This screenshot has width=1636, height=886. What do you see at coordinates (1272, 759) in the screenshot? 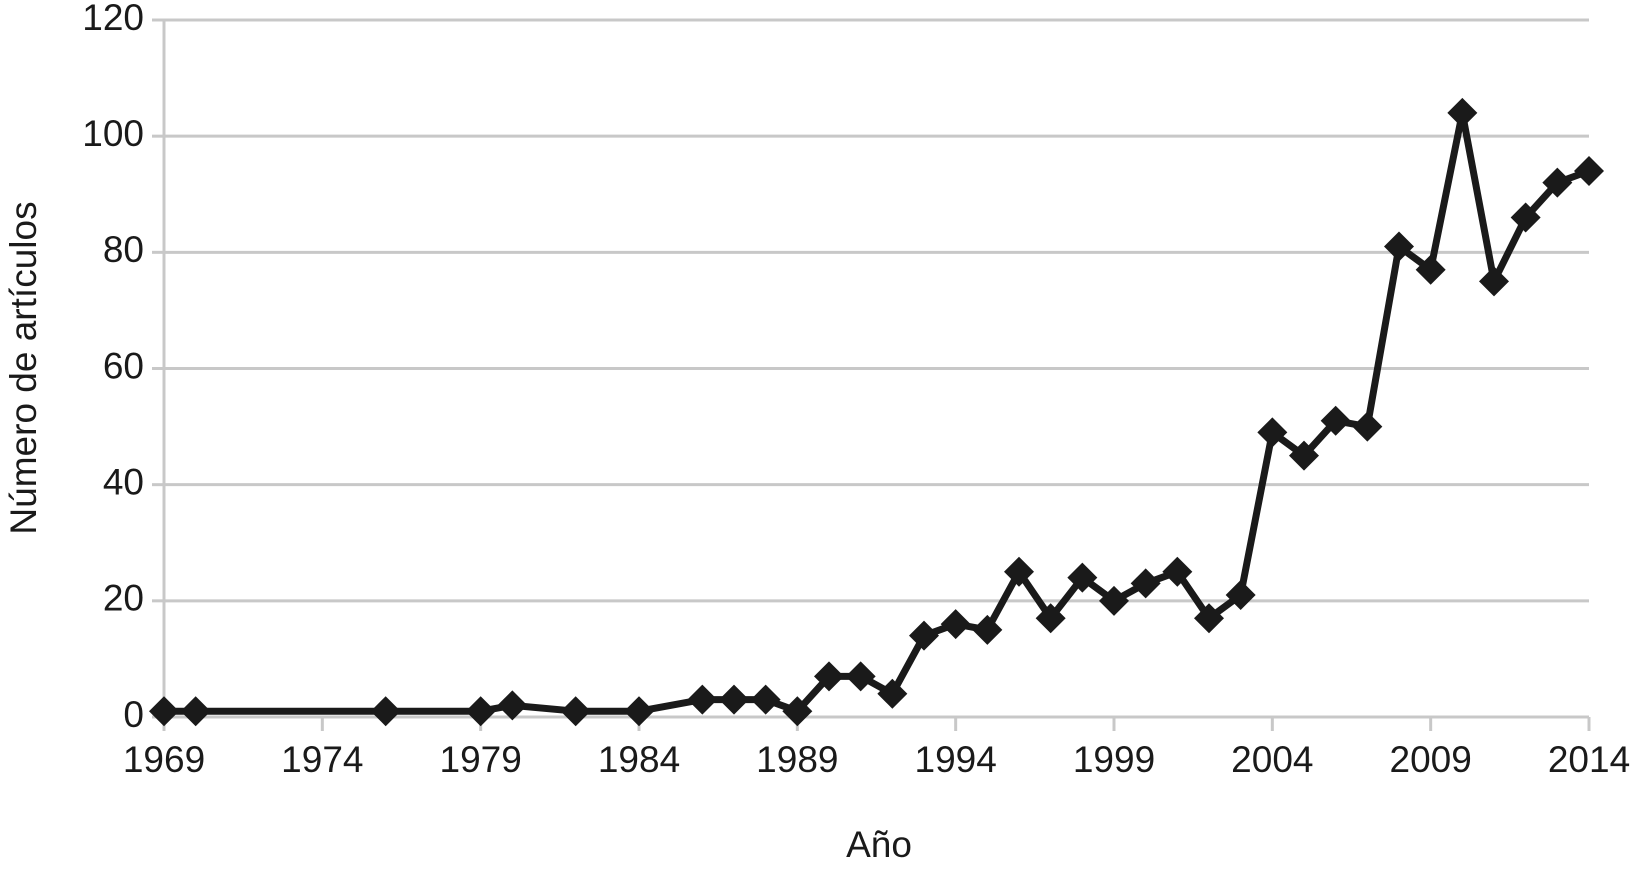
I see `x-tick-label: 2004` at bounding box center [1272, 759].